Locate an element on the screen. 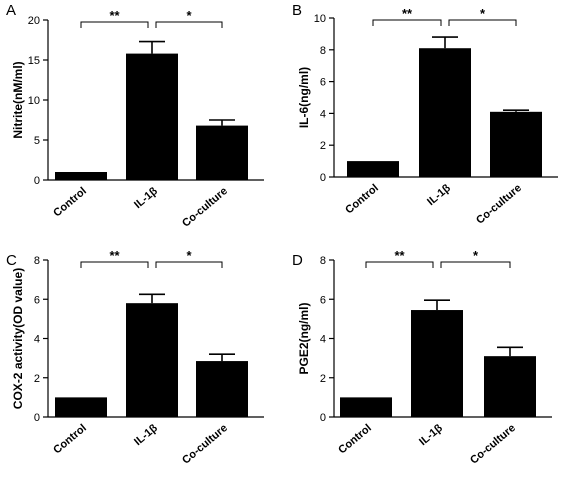 Image resolution: width=575 pixels, height=478 pixels. significance-marker-b-1: * is located at coordinates (483, 13).